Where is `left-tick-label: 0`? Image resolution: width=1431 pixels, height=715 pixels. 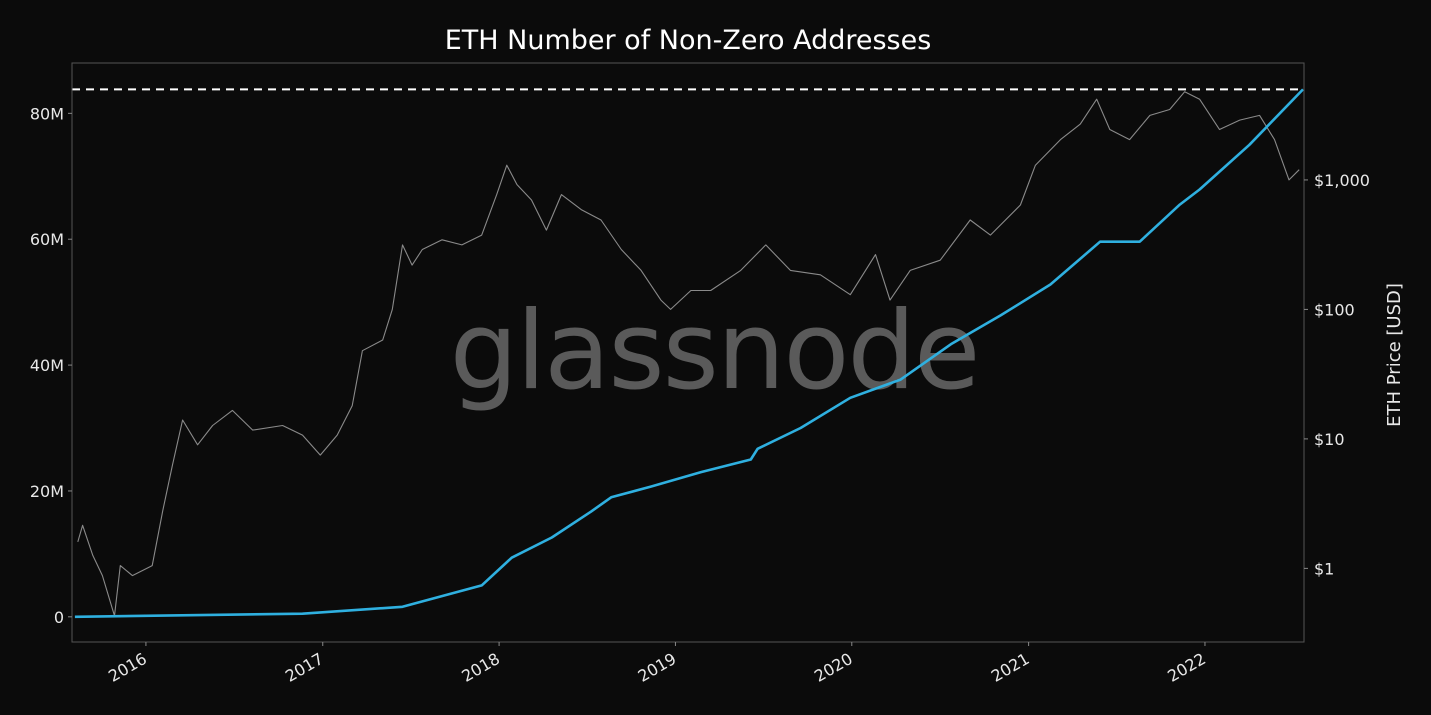 left-tick-label: 0 is located at coordinates (59, 617).